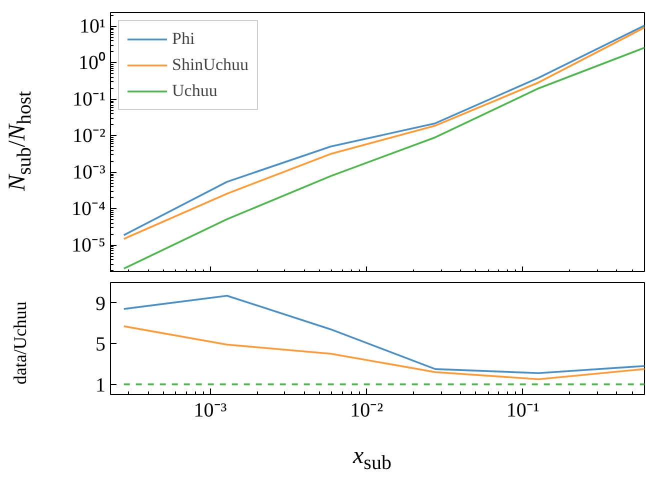 The height and width of the screenshot is (477, 646). I want to click on y-tick-label: 10⁻², so click(89, 135).